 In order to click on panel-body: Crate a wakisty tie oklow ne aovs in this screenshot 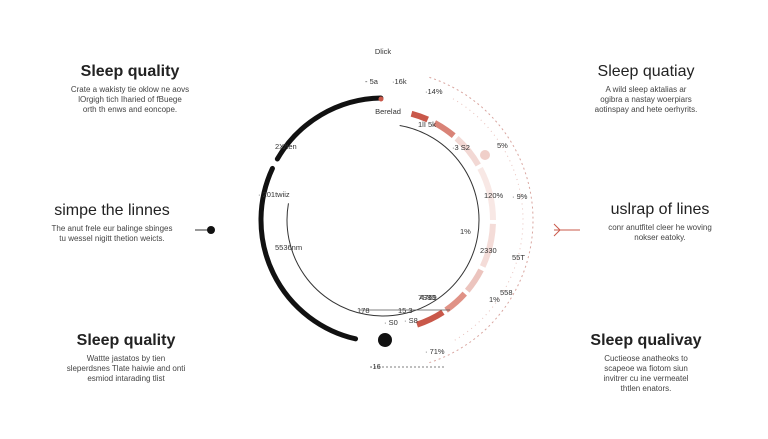, I will do `click(130, 89)`.